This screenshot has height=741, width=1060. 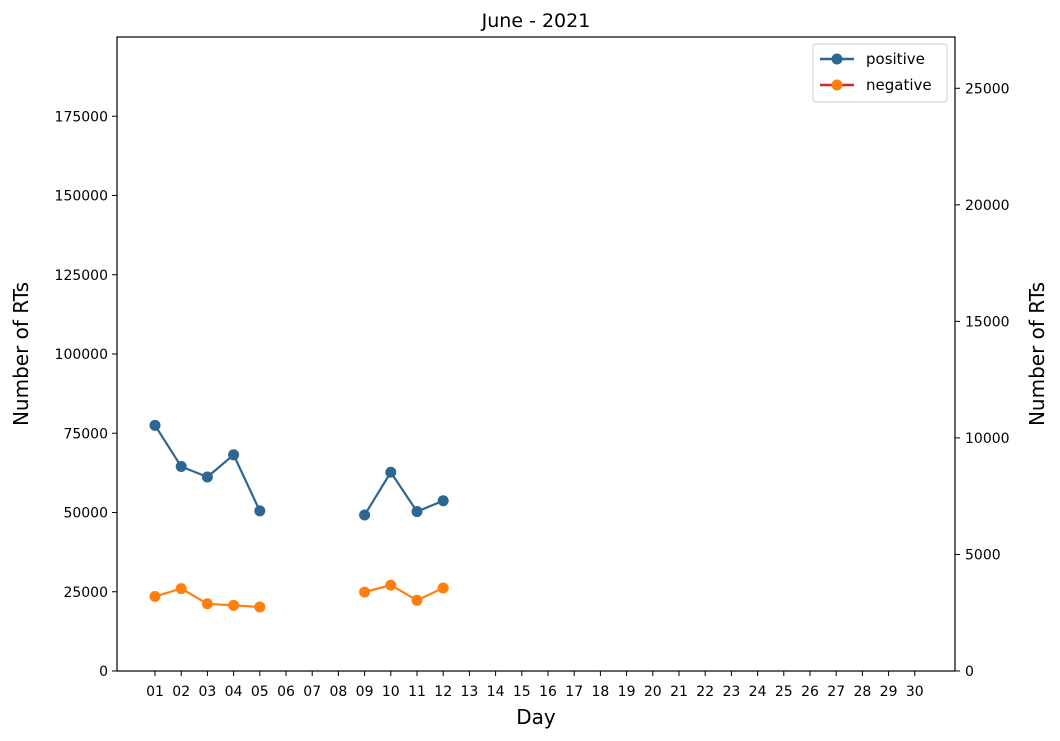 What do you see at coordinates (207, 692) in the screenshot?
I see `x-tick-label-03: 03` at bounding box center [207, 692].